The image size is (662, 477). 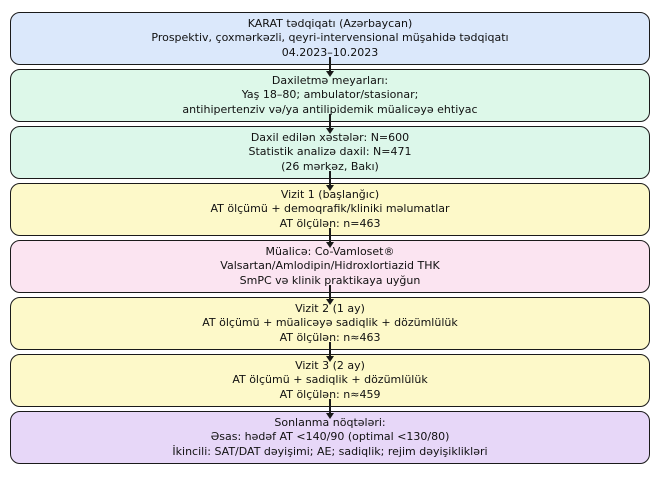 What do you see at coordinates (330, 194) in the screenshot?
I see `box-line: Vizit 1 (başlanğıc)` at bounding box center [330, 194].